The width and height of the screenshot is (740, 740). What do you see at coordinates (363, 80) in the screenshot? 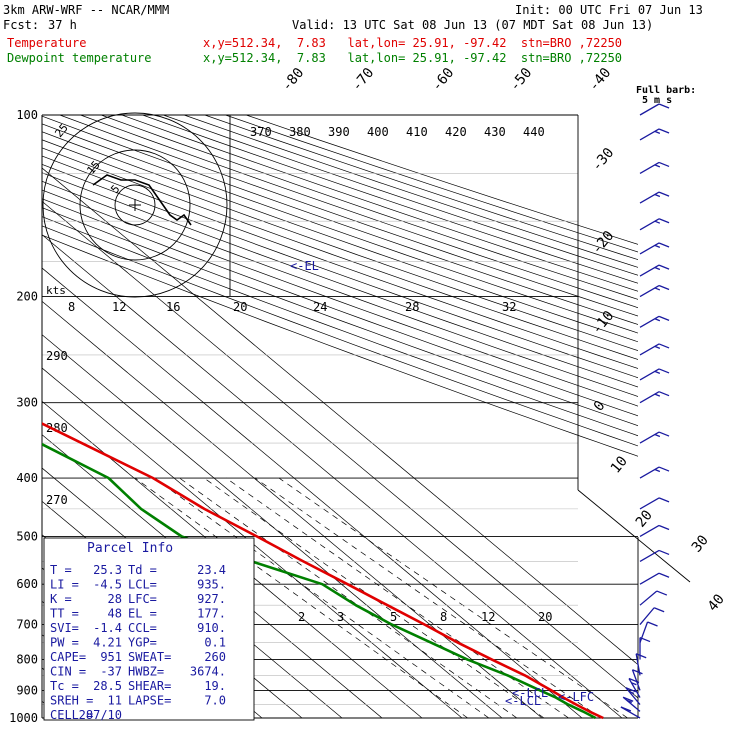
I see `isotherm-label: -70` at bounding box center [363, 80].